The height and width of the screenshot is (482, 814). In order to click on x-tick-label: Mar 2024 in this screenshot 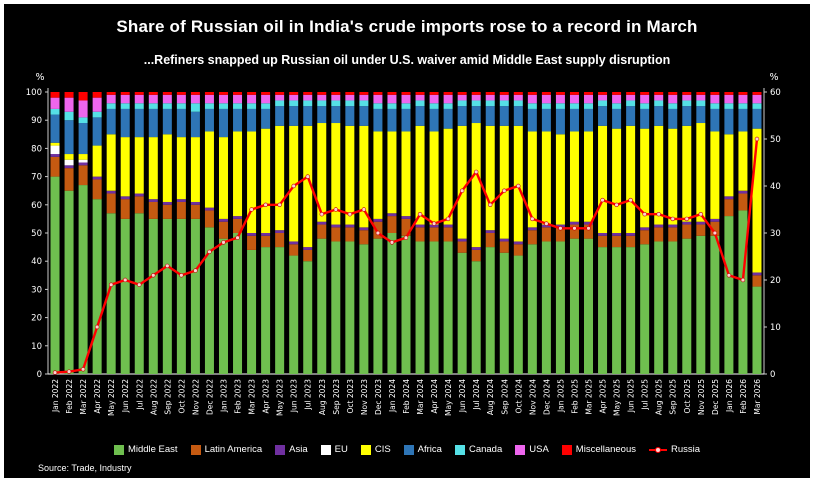, I will do `click(420, 397)`.